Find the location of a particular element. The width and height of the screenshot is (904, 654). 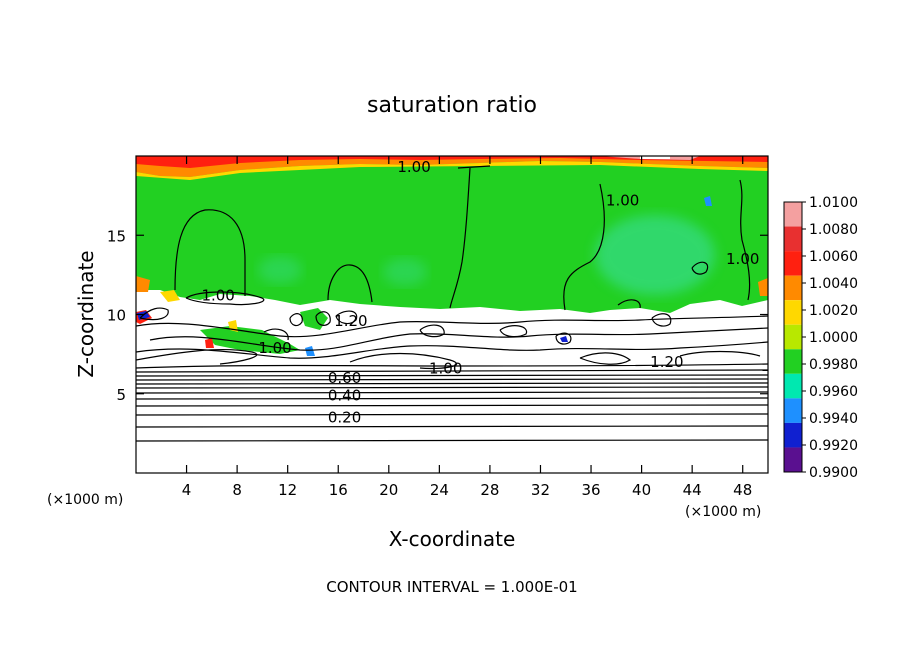

x-tick-label: 4 is located at coordinates (187, 490).